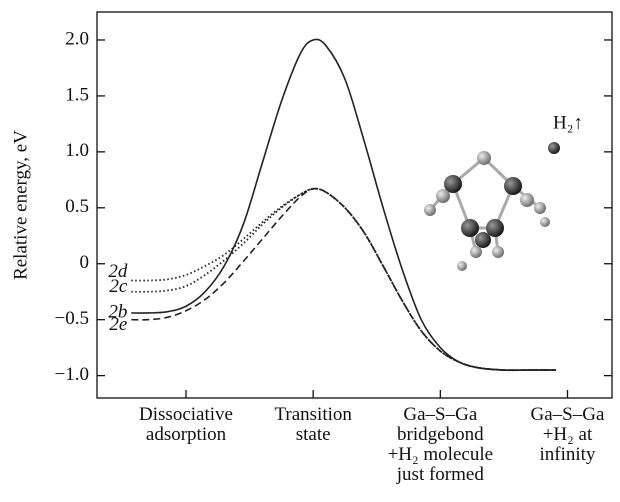 Image resolution: width=620 pixels, height=502 pixels. I want to click on series-label: 2d, so click(118, 271).